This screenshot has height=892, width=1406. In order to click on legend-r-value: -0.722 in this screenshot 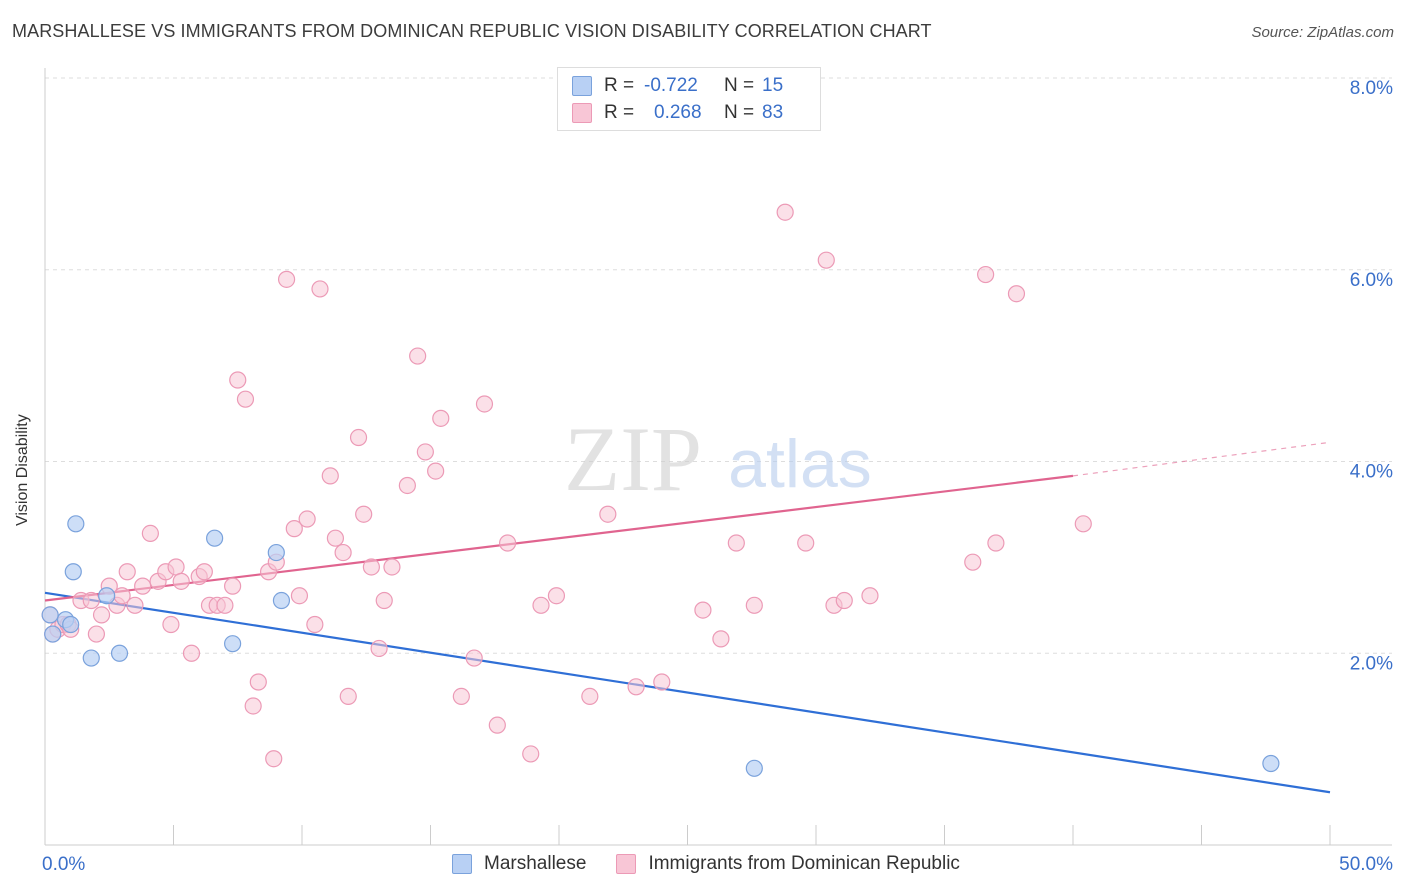, I will do `click(671, 85)`.